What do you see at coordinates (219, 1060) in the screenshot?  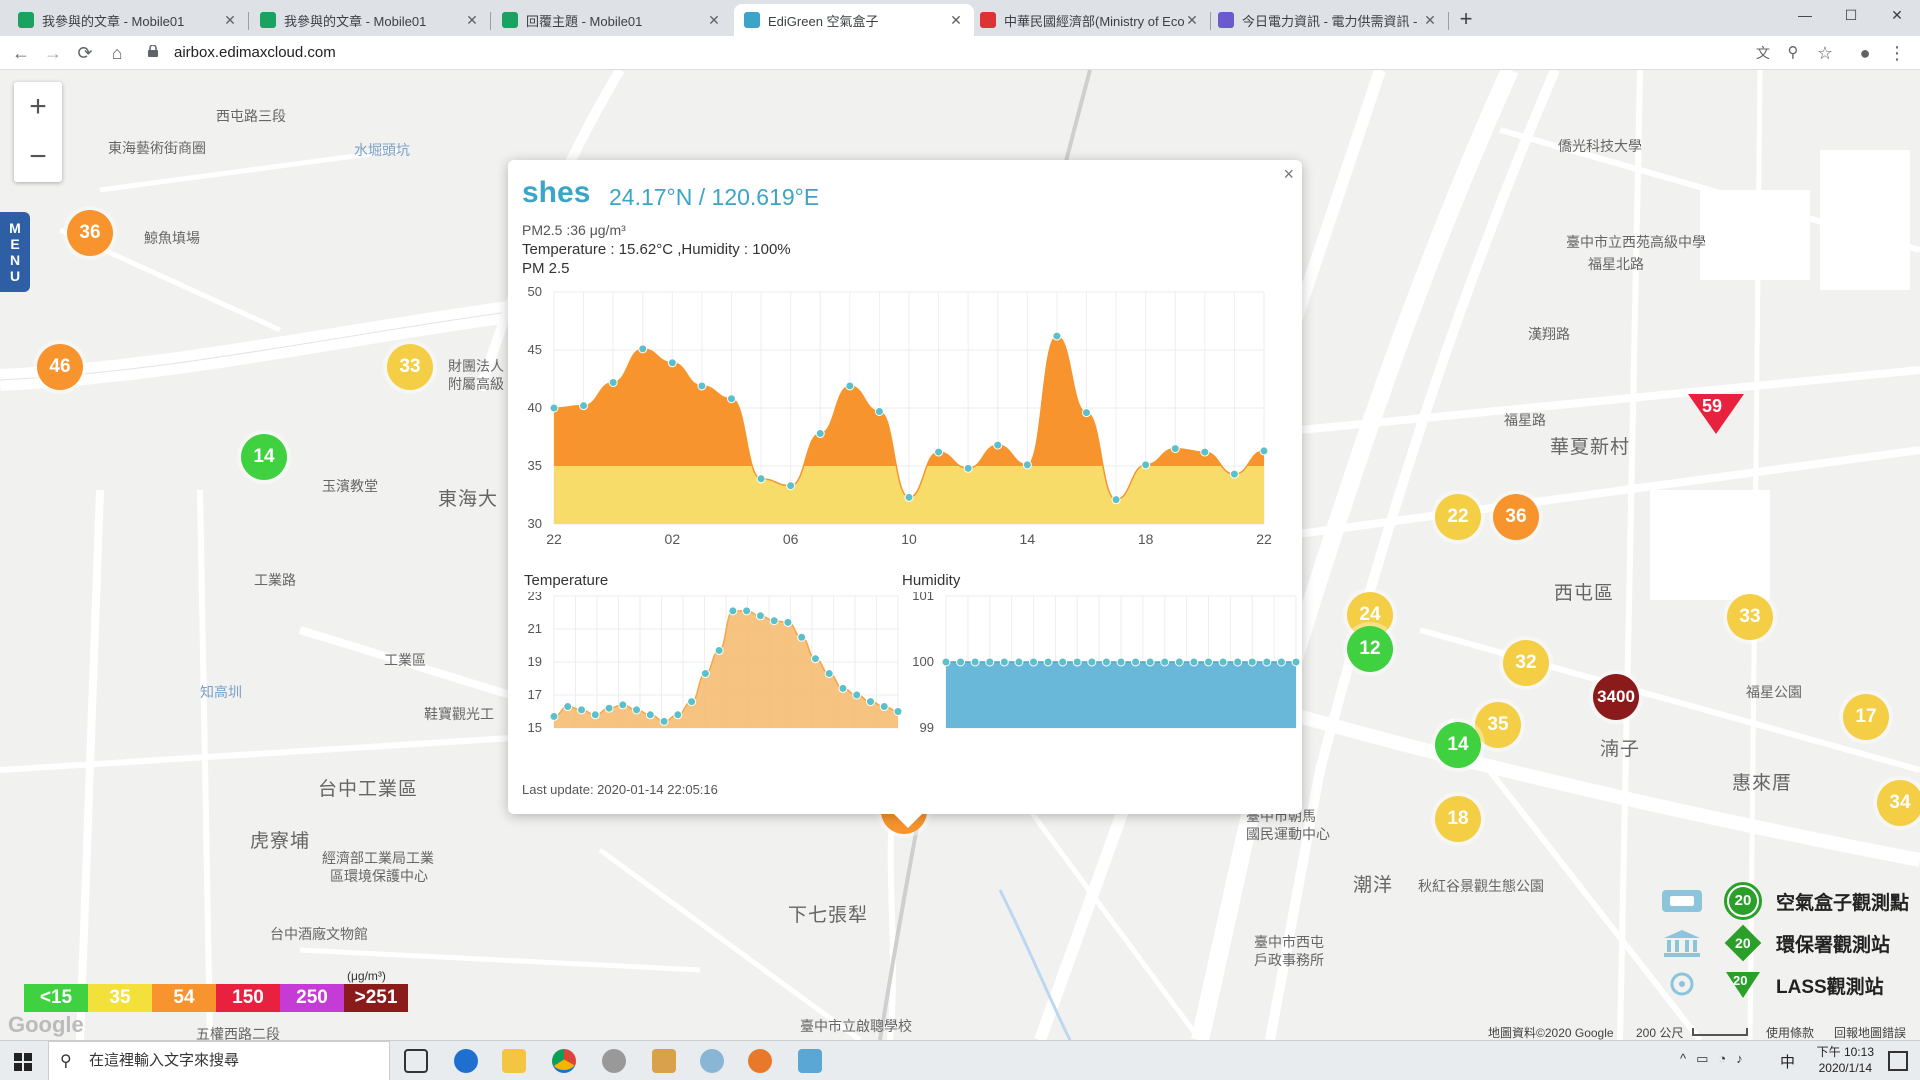 I see `taskbar-search: 在這裡輸入文字來搜尋` at bounding box center [219, 1060].